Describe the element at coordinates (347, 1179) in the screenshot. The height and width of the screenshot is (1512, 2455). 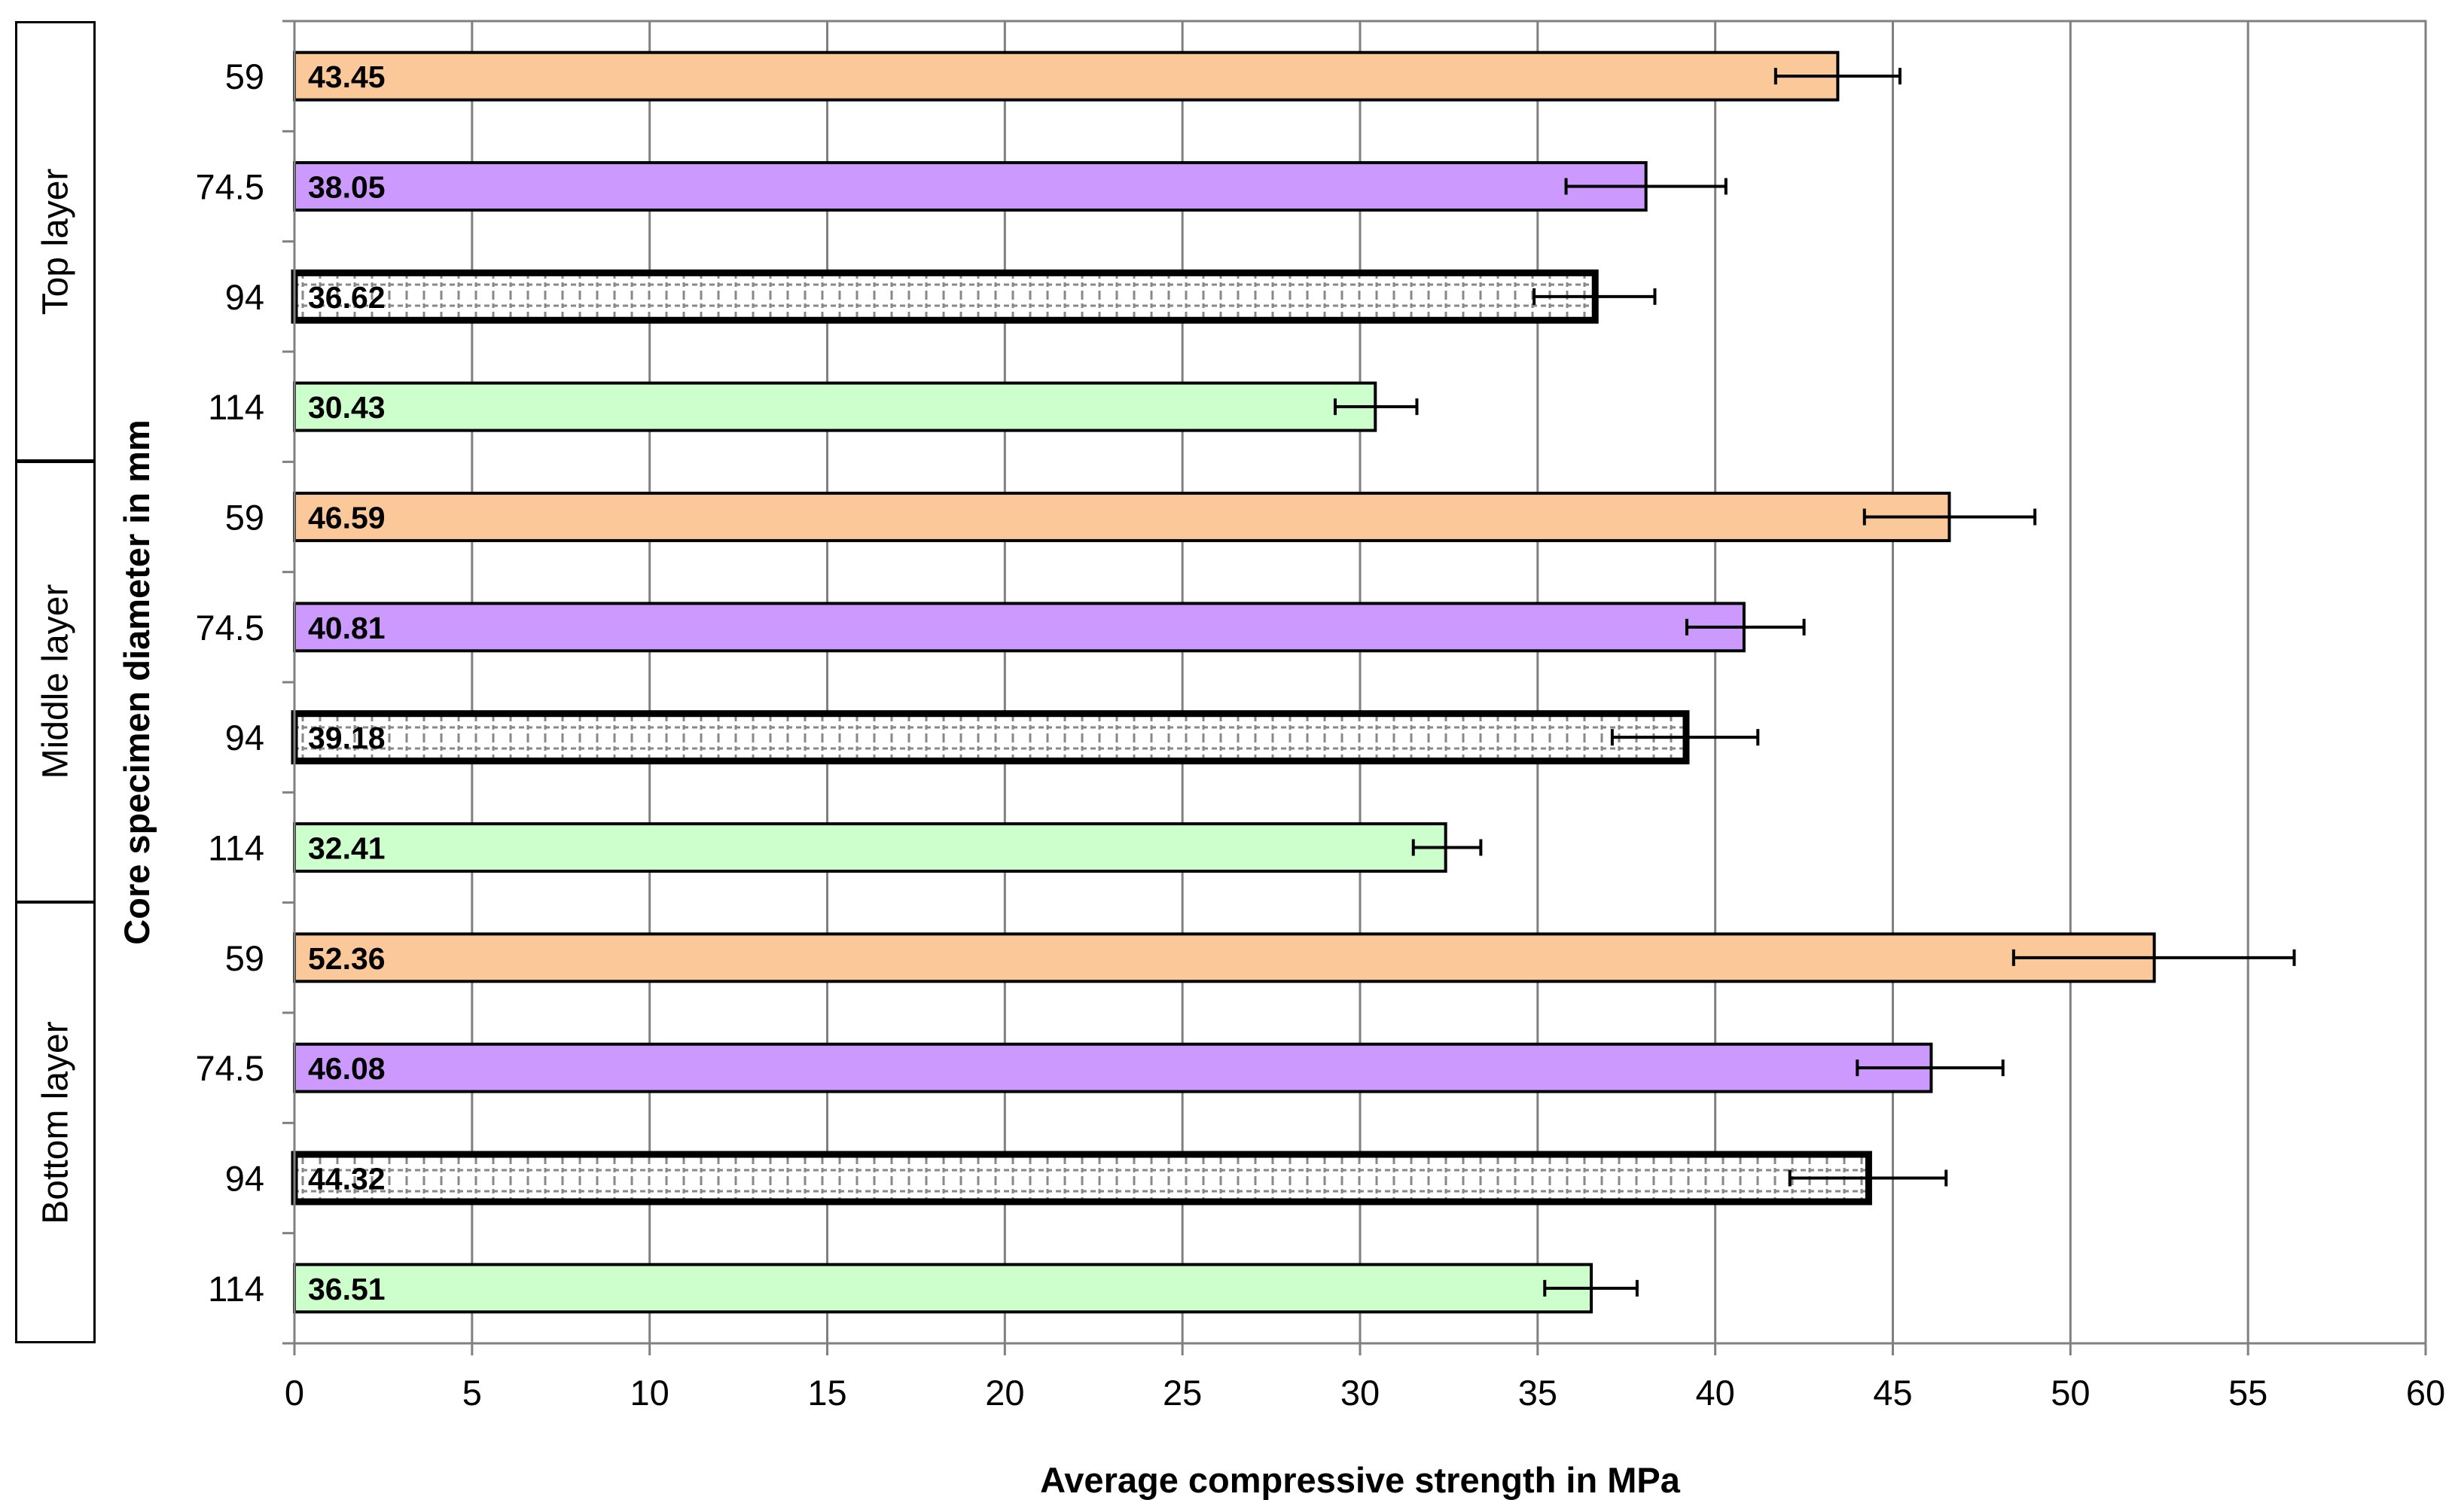
I see `bar-value-label: 44.32` at that location.